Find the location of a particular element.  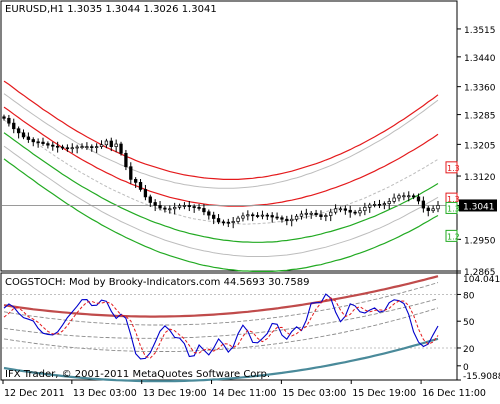

band-labels: 1.31.31.31.2 is located at coordinates (452, 201).